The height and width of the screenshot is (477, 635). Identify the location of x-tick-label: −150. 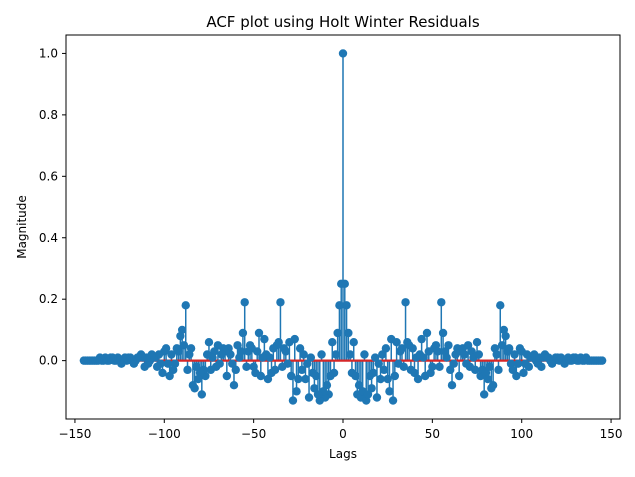
(74, 434).